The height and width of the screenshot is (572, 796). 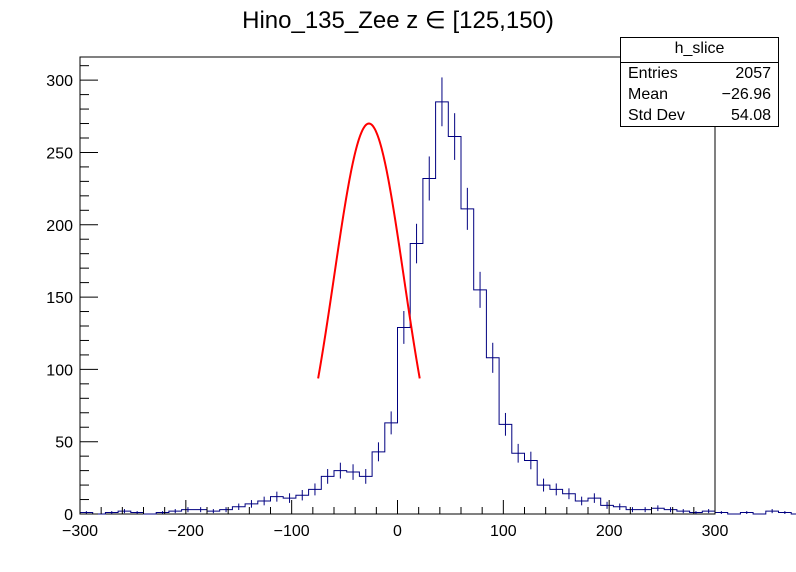 What do you see at coordinates (653, 73) in the screenshot?
I see `stats-label: Entries` at bounding box center [653, 73].